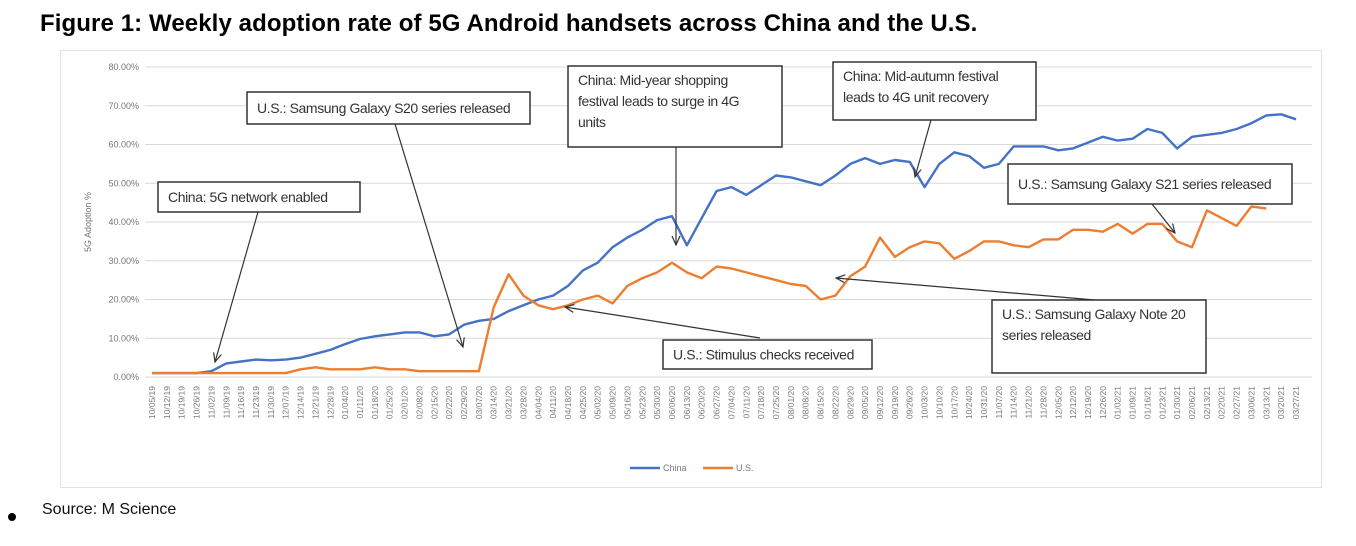 The width and height of the screenshot is (1356, 546). I want to click on x-tick-label: 11/14/20, so click(1014, 402).